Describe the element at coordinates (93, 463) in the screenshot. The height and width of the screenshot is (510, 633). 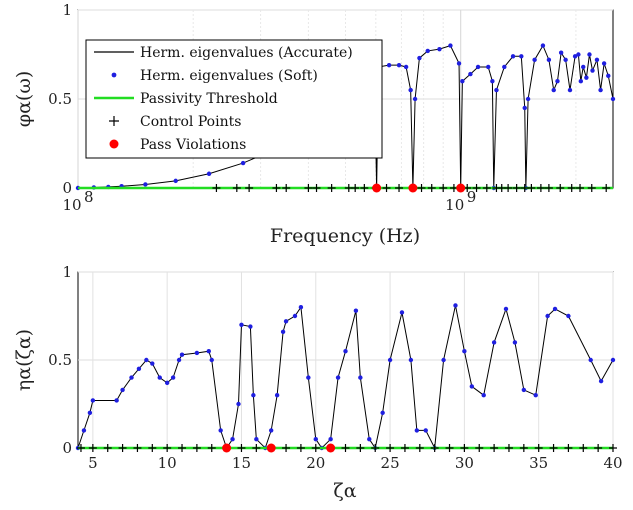
I see `bottom-x-tick-label: 5` at that location.